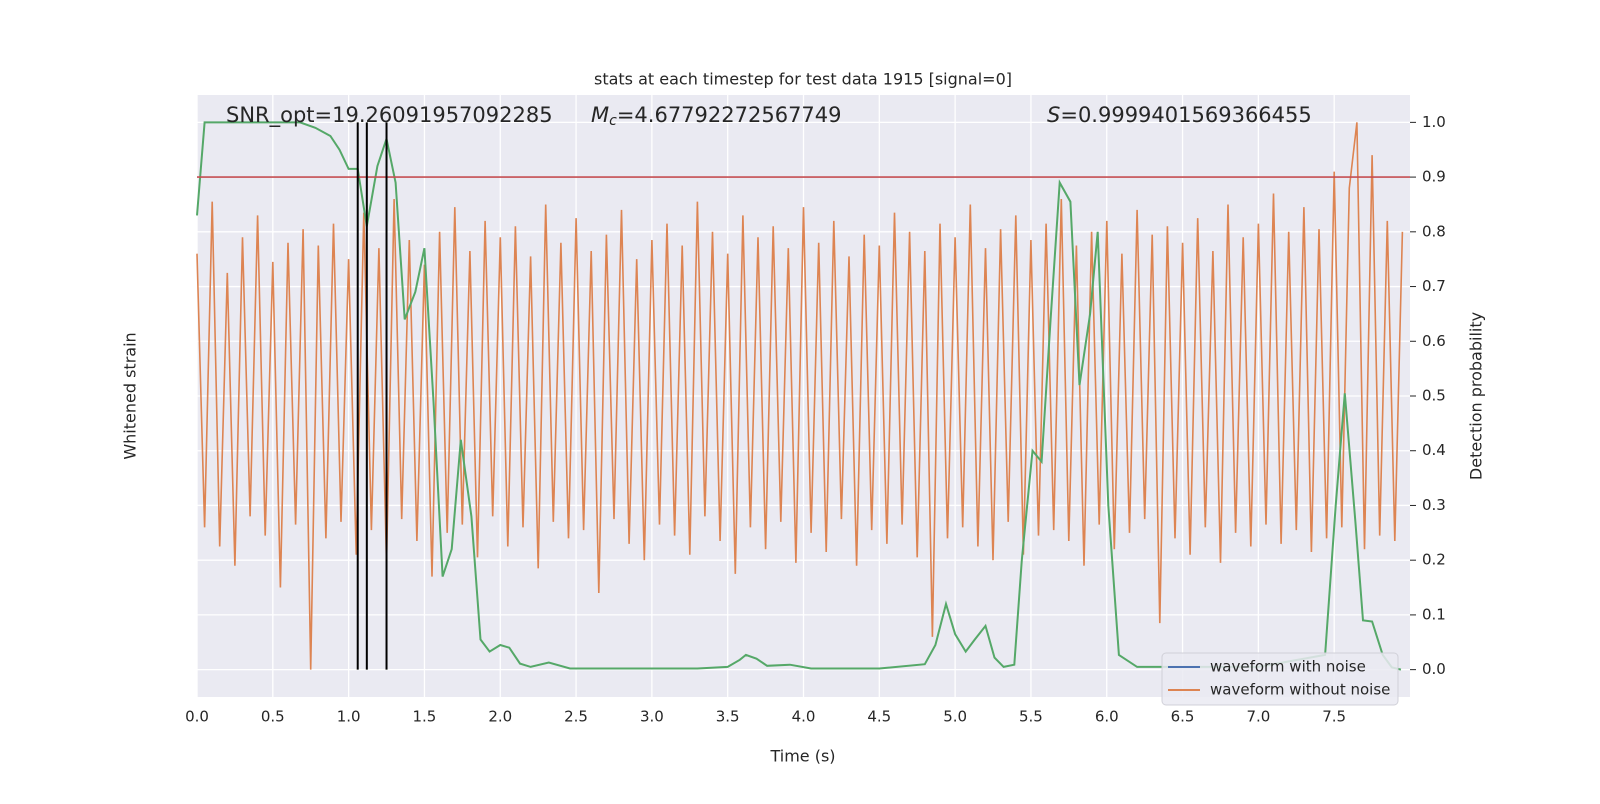 The height and width of the screenshot is (804, 1600). What do you see at coordinates (1434, 505) in the screenshot?
I see `y2-tick-label: 0.3` at bounding box center [1434, 505].